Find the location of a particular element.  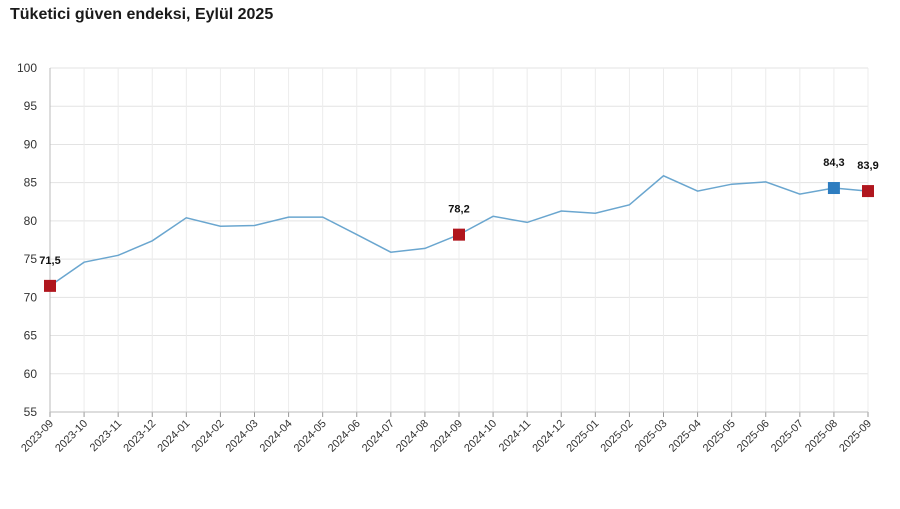

x-tick-label: 2025-05 is located at coordinates (719, 436).